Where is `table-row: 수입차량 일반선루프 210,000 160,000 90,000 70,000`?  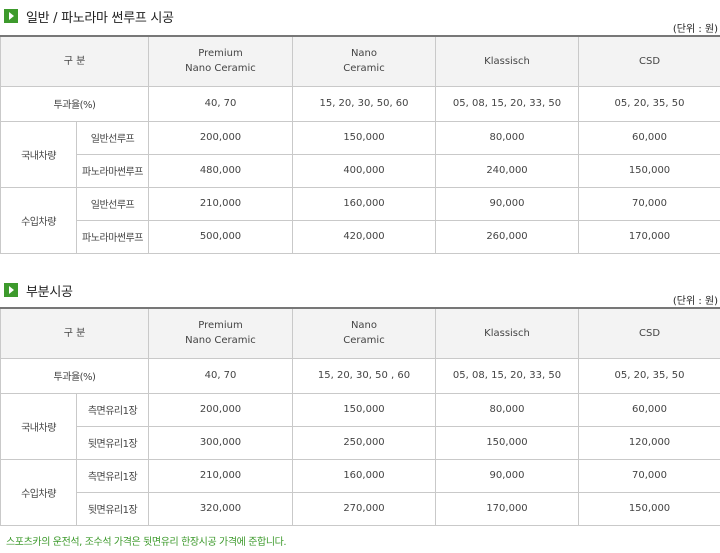 table-row: 수입차량 일반선루프 210,000 160,000 90,000 70,000 is located at coordinates (360, 220).